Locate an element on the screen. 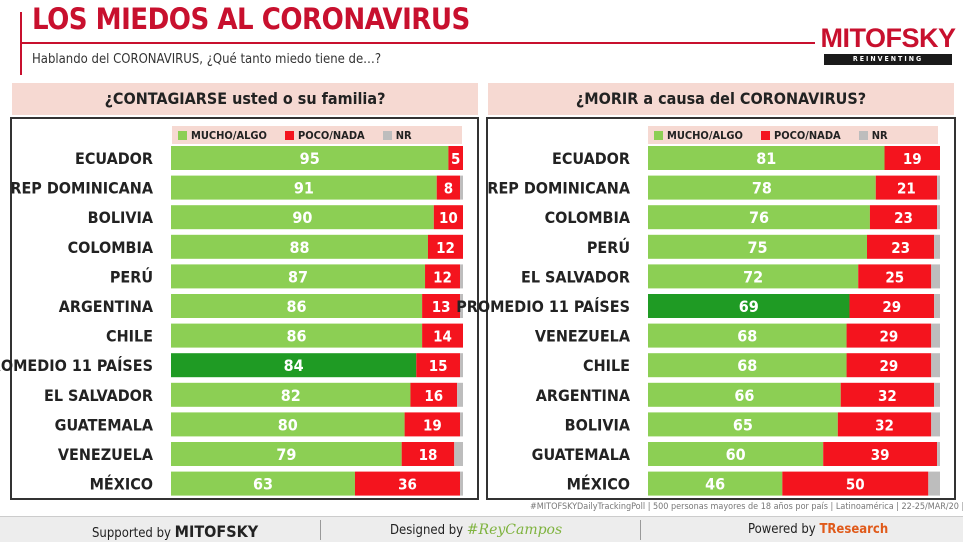 The width and height of the screenshot is (963, 542). logo-word: MITOFSKY is located at coordinates (888, 38).